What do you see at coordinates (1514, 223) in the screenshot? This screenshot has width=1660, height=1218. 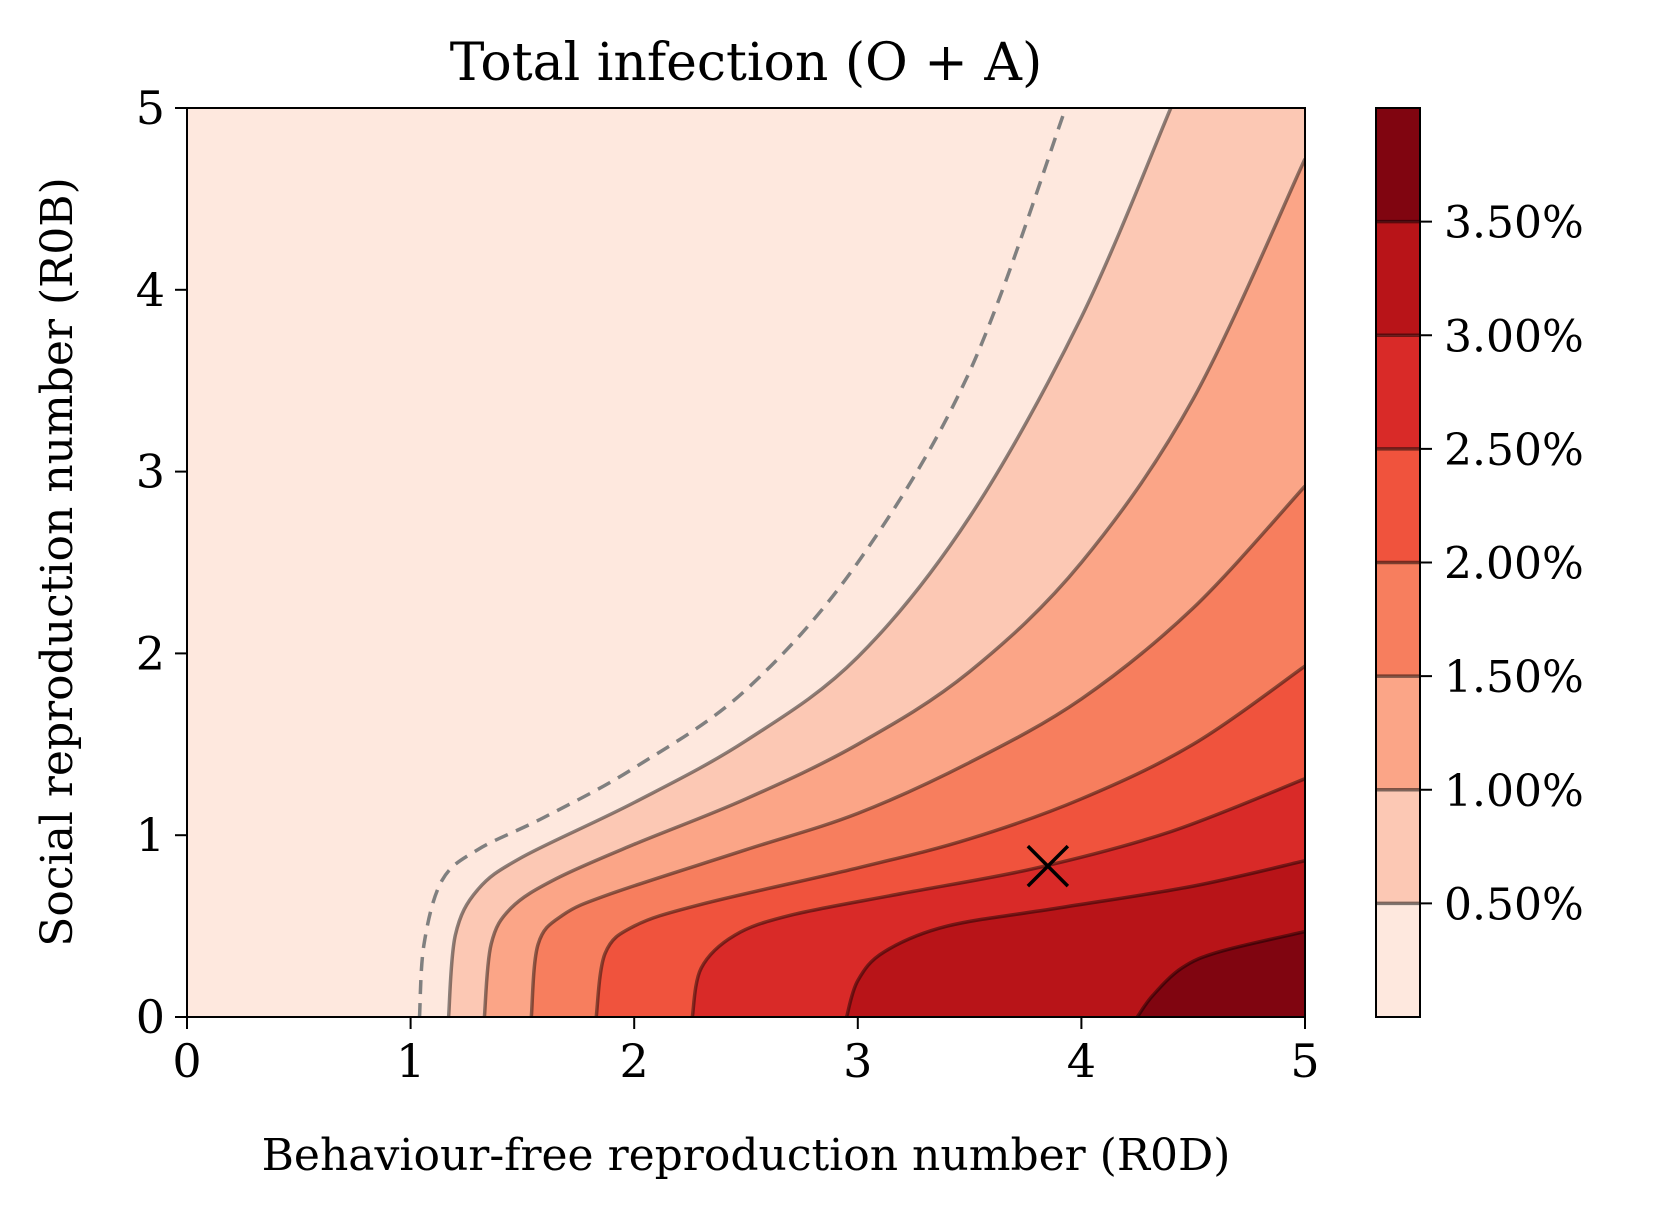 I see `colorbar-tick-label: 3.50%` at bounding box center [1514, 223].